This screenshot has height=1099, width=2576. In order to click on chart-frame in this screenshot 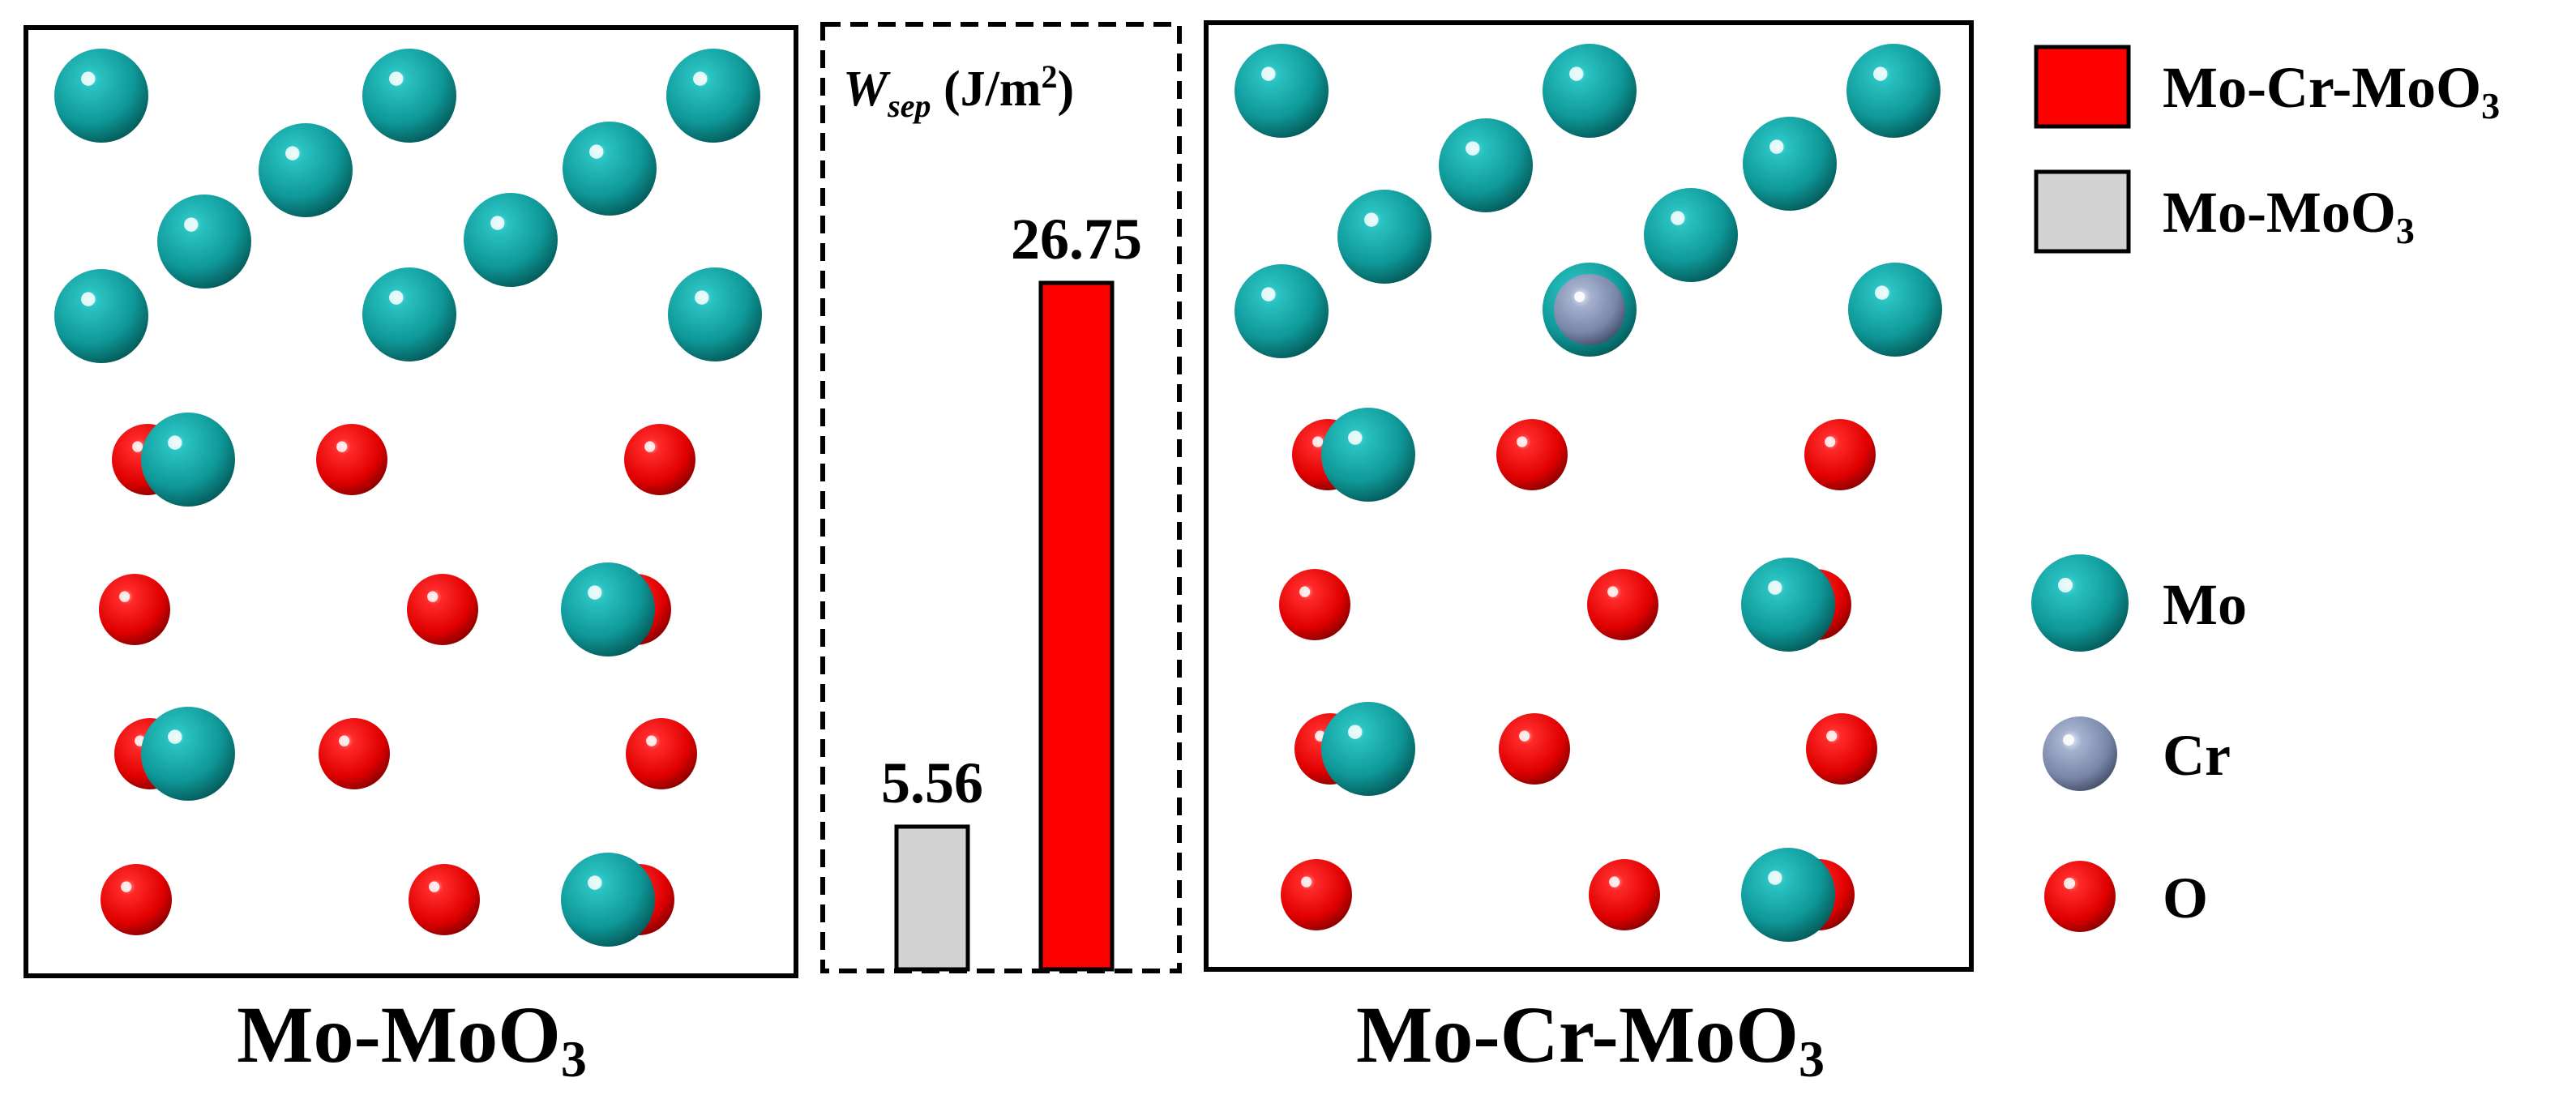, I will do `click(1001, 498)`.